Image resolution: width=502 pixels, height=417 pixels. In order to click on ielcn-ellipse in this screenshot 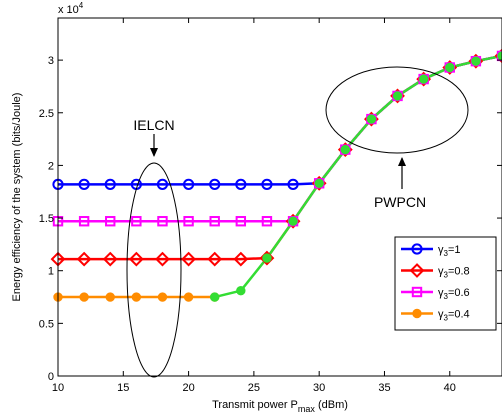, I will do `click(154, 270)`.